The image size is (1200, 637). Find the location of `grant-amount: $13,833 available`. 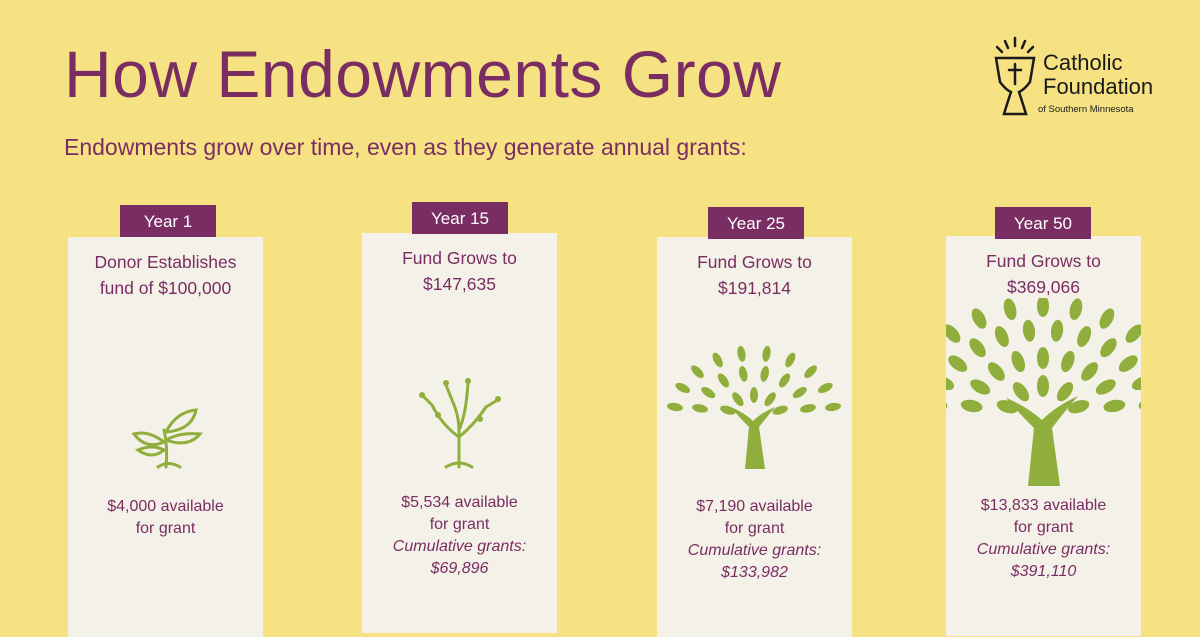

grant-amount: $13,833 available is located at coordinates (1043, 505).